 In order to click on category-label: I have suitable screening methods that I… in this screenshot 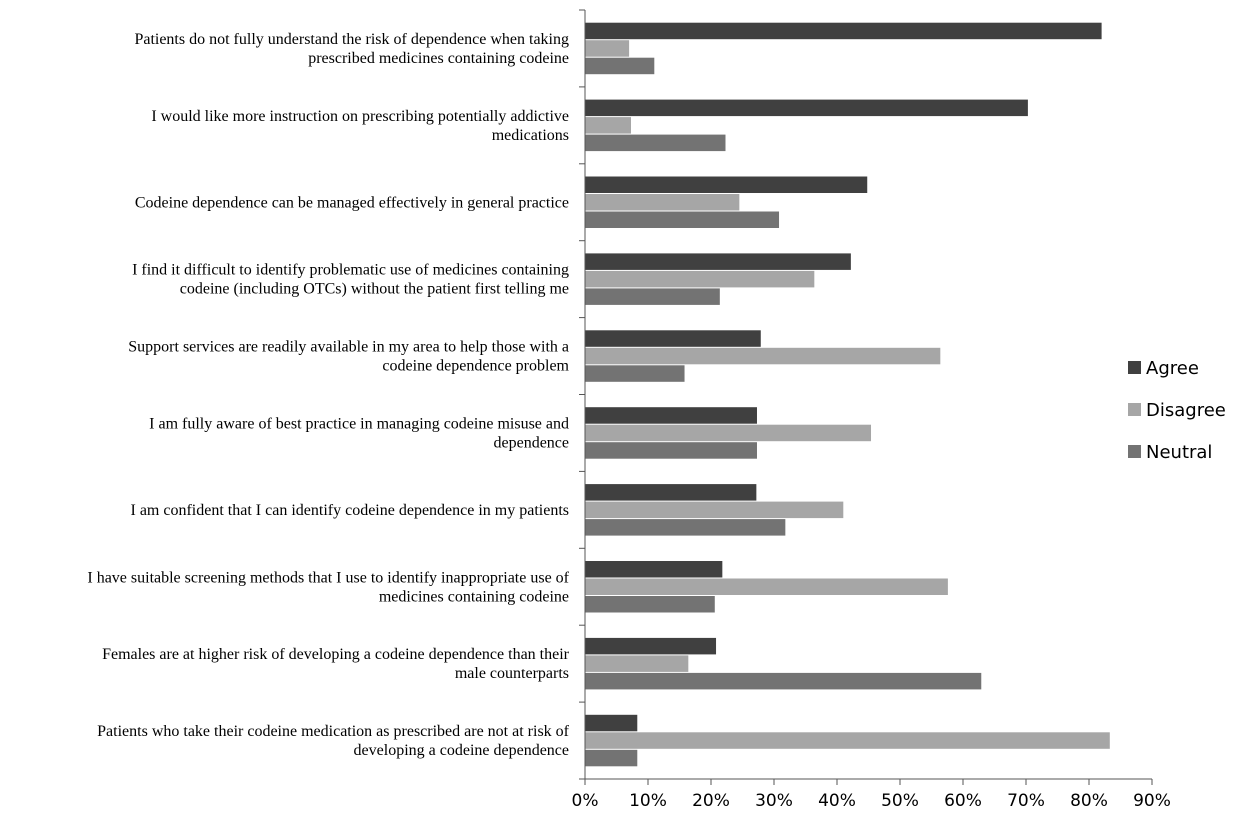, I will do `click(328, 577)`.